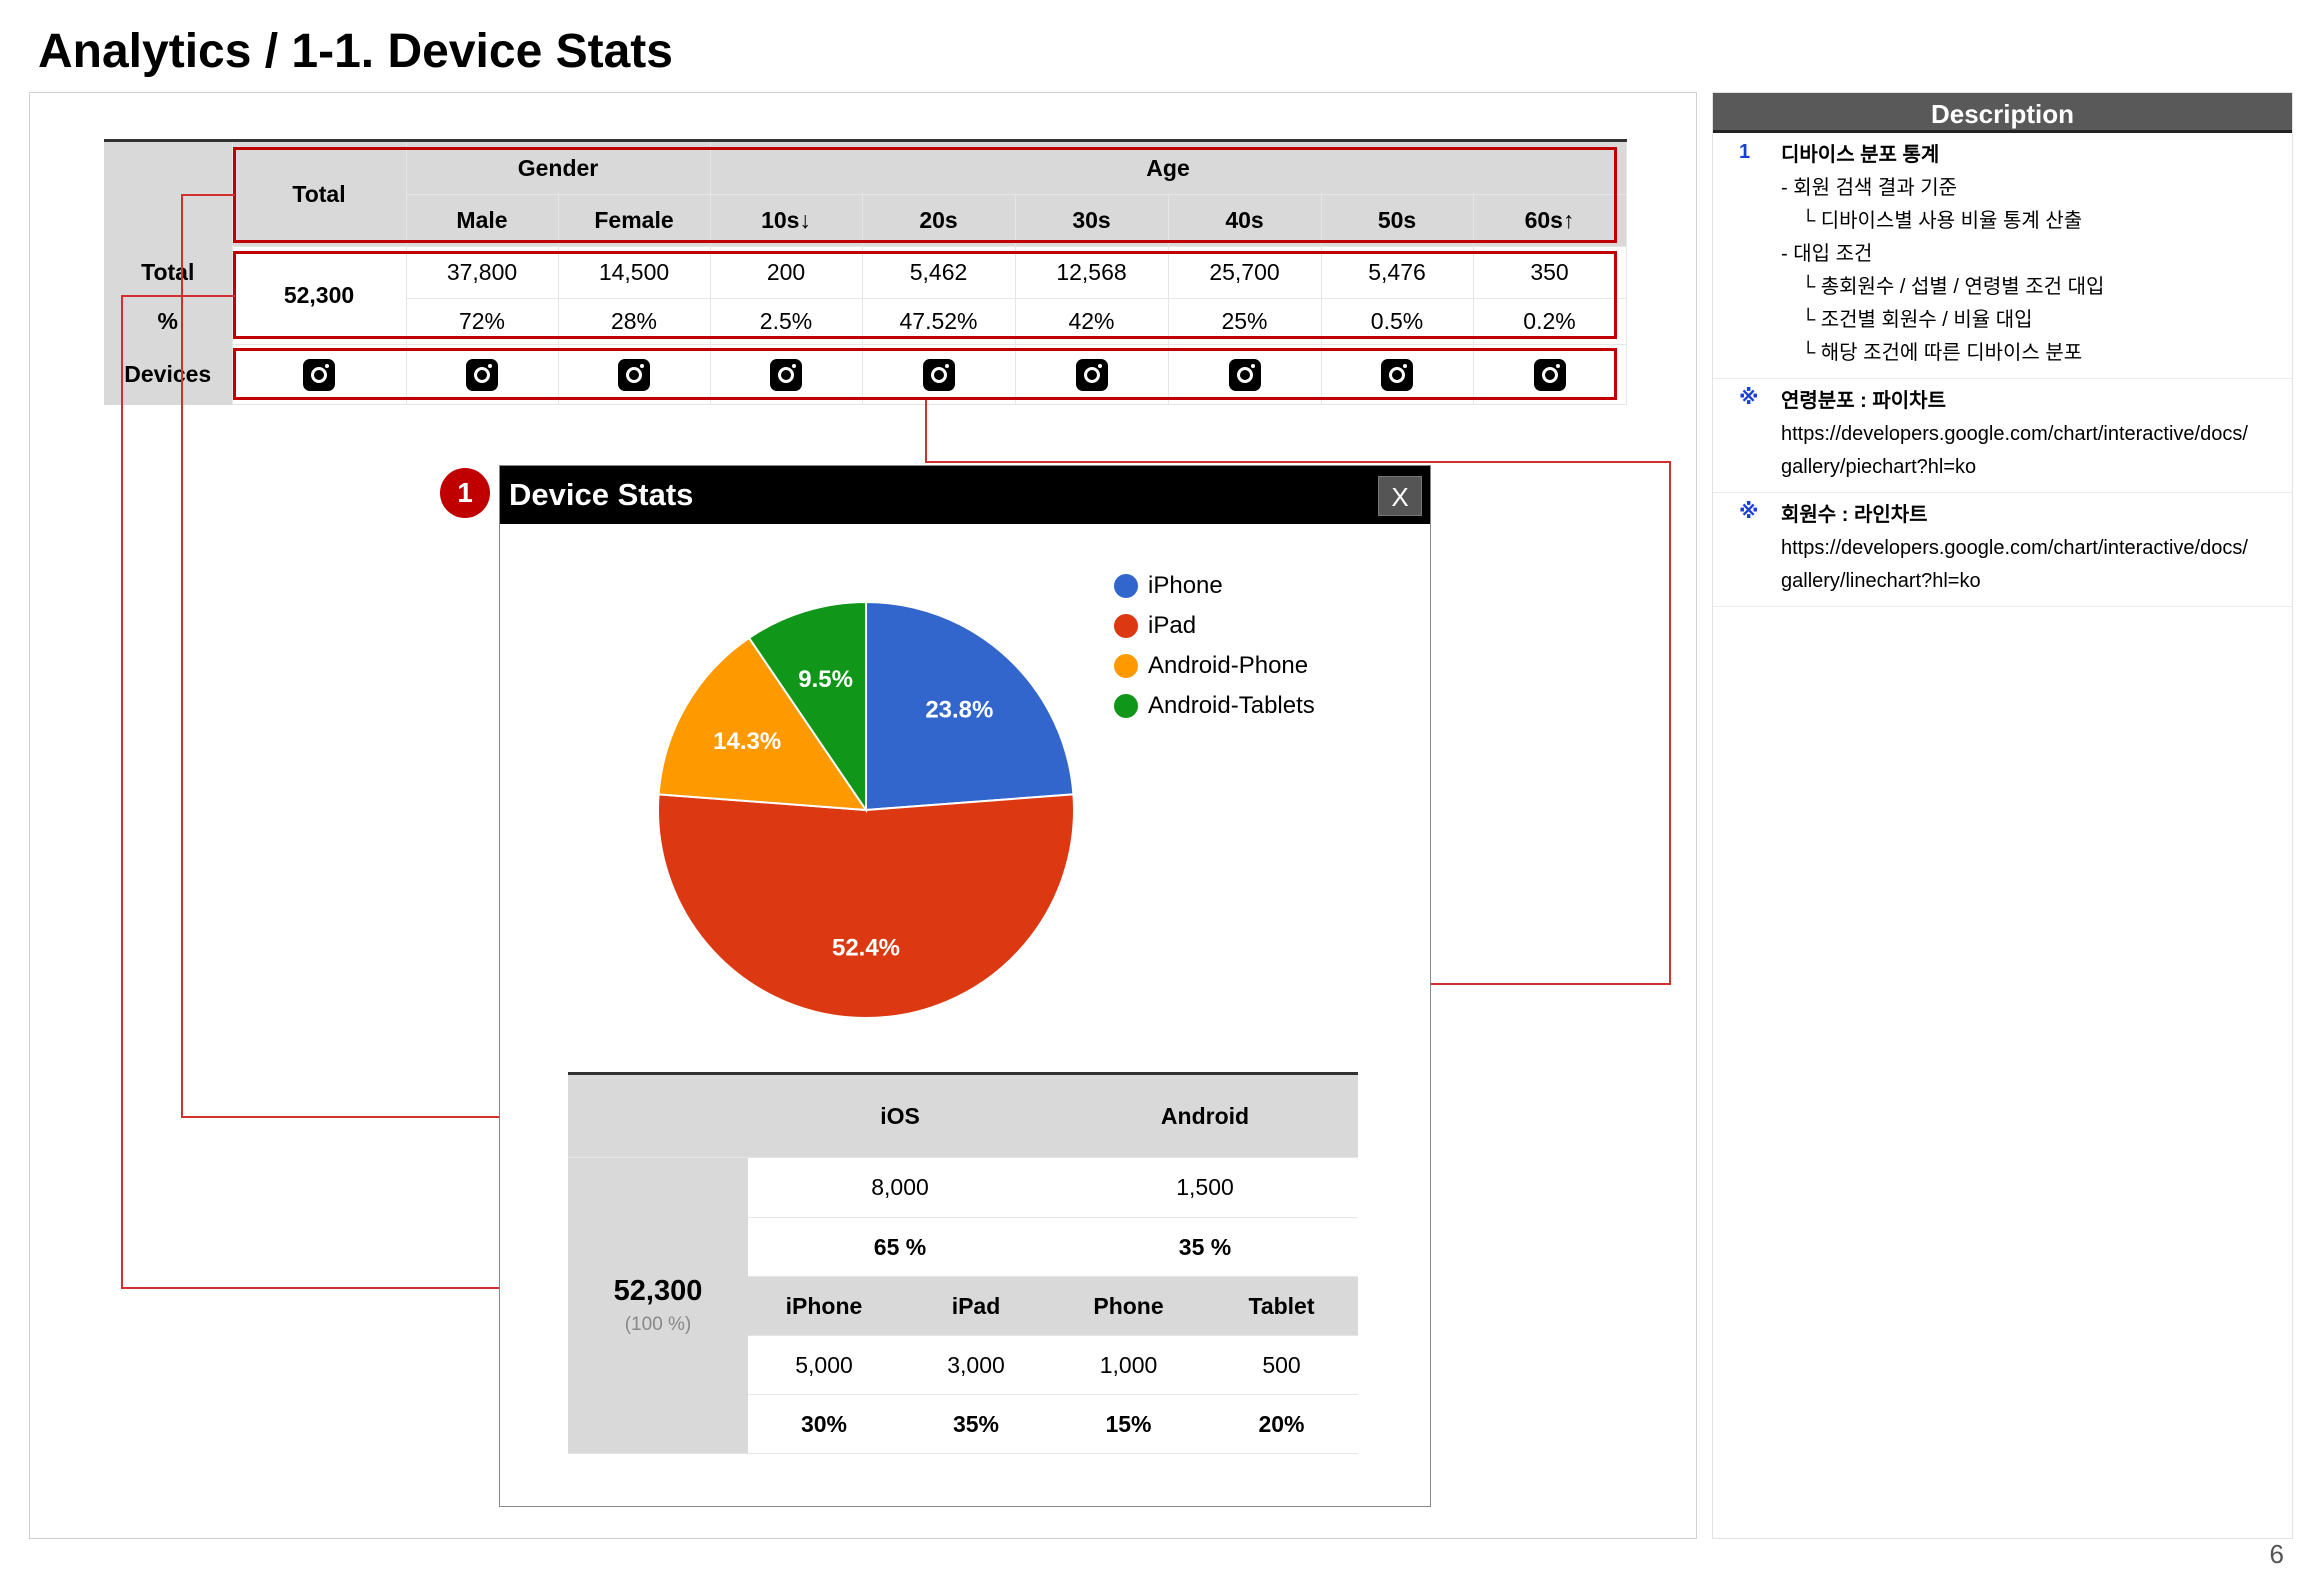 This screenshot has width=2308, height=1594. I want to click on os-header-ios: iOS, so click(900, 1115).